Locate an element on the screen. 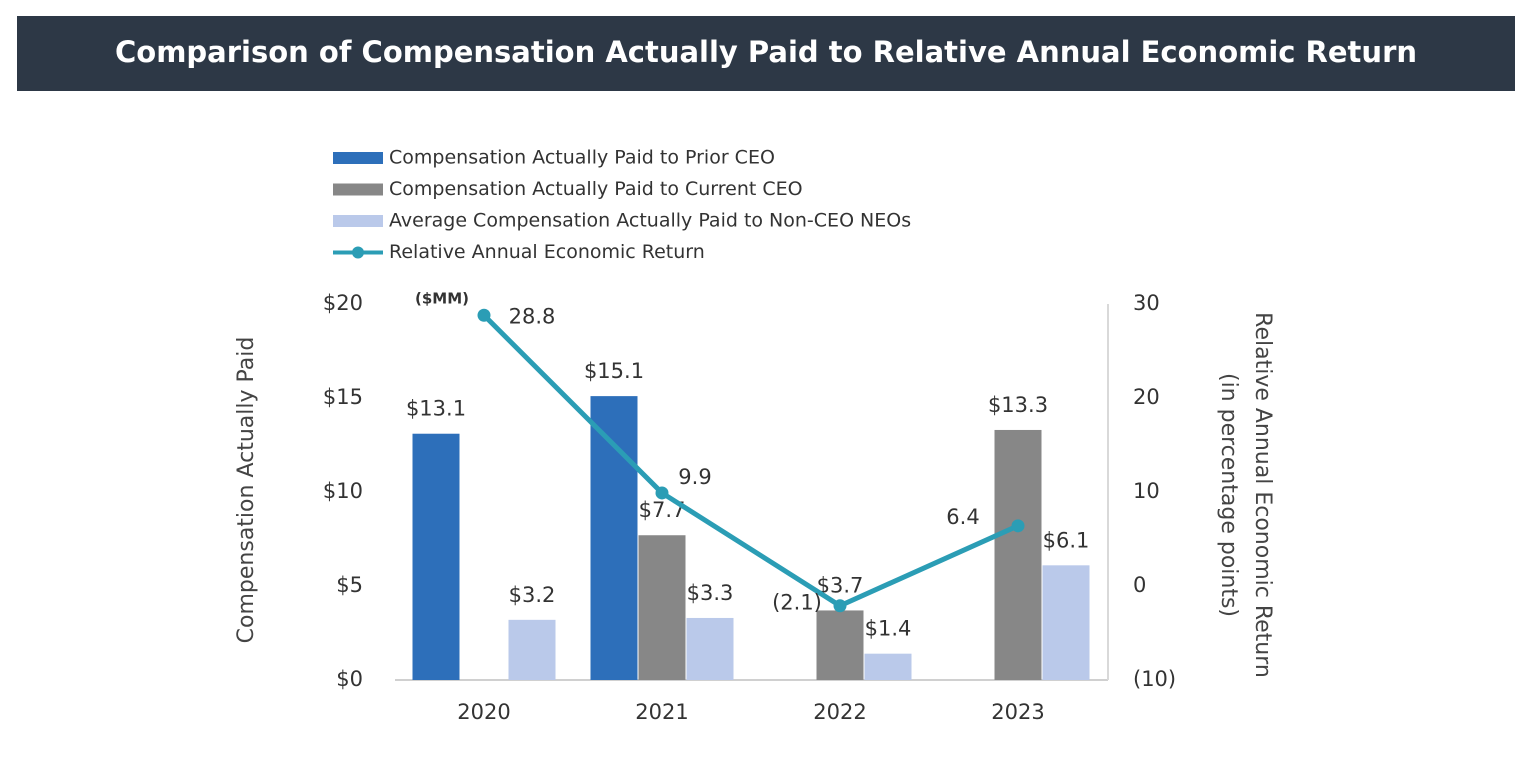  line is located at coordinates (751, 461).